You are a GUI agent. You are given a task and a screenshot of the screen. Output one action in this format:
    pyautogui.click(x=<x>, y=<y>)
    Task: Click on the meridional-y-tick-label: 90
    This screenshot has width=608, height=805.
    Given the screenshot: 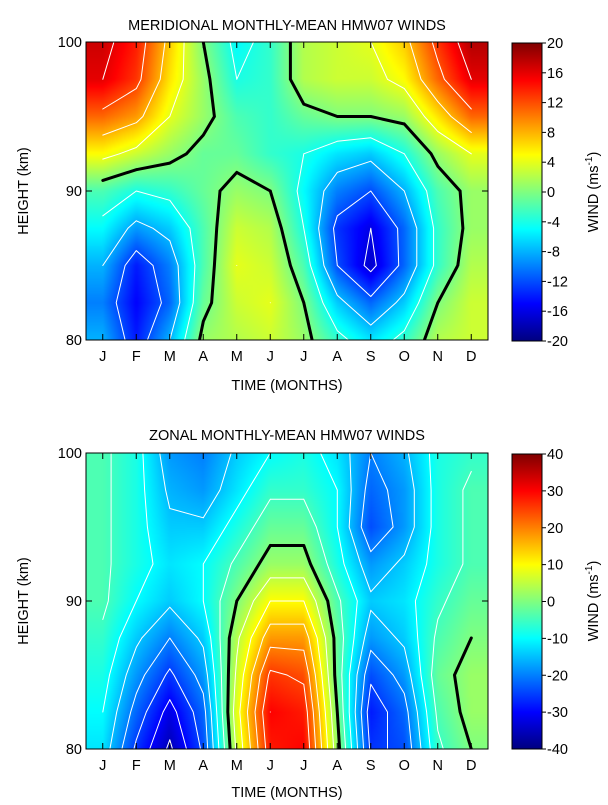 What is the action you would take?
    pyautogui.click(x=74, y=192)
    